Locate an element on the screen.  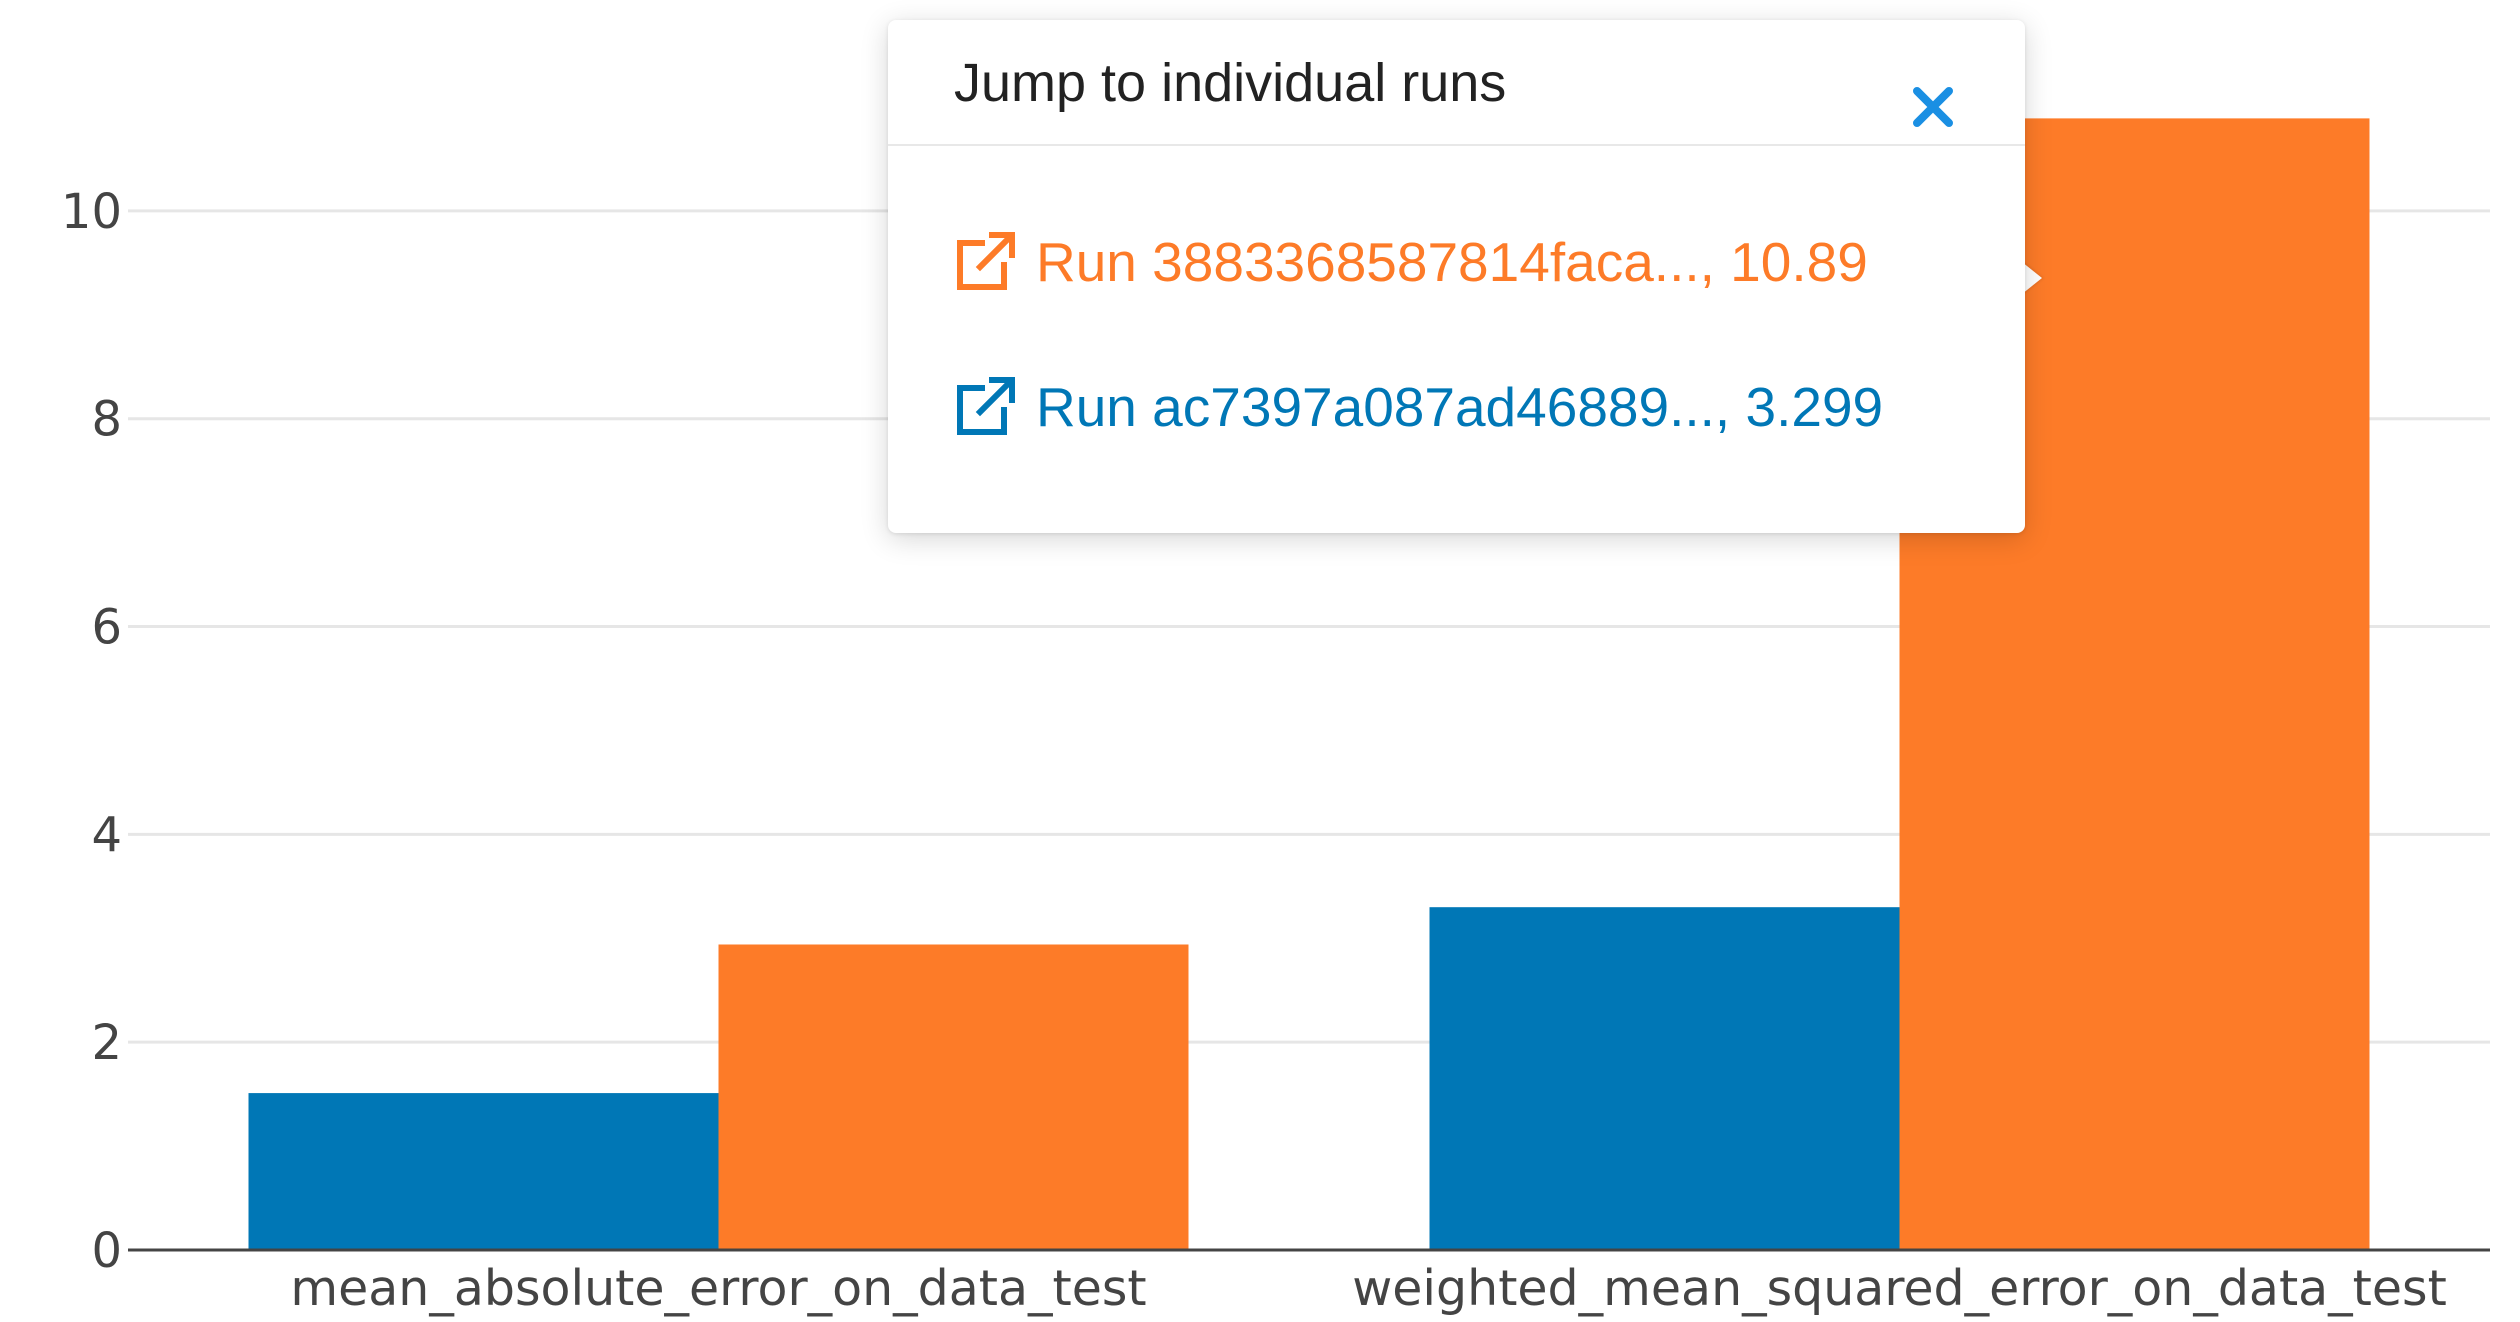
y-tick-label: 6 is located at coordinates (106, 628).